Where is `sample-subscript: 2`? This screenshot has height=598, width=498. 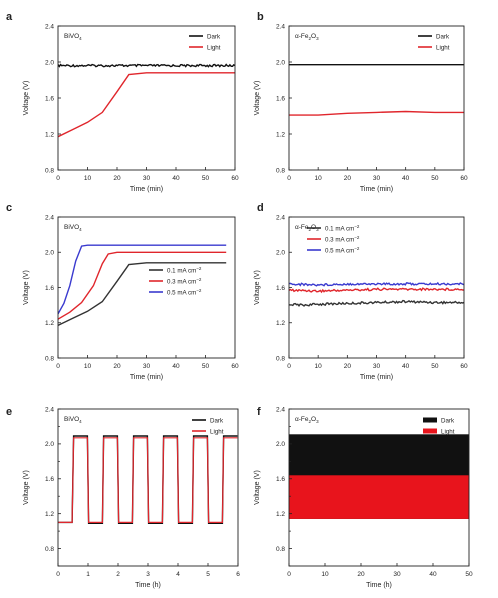
sample-subscript: 2 is located at coordinates (310, 38).